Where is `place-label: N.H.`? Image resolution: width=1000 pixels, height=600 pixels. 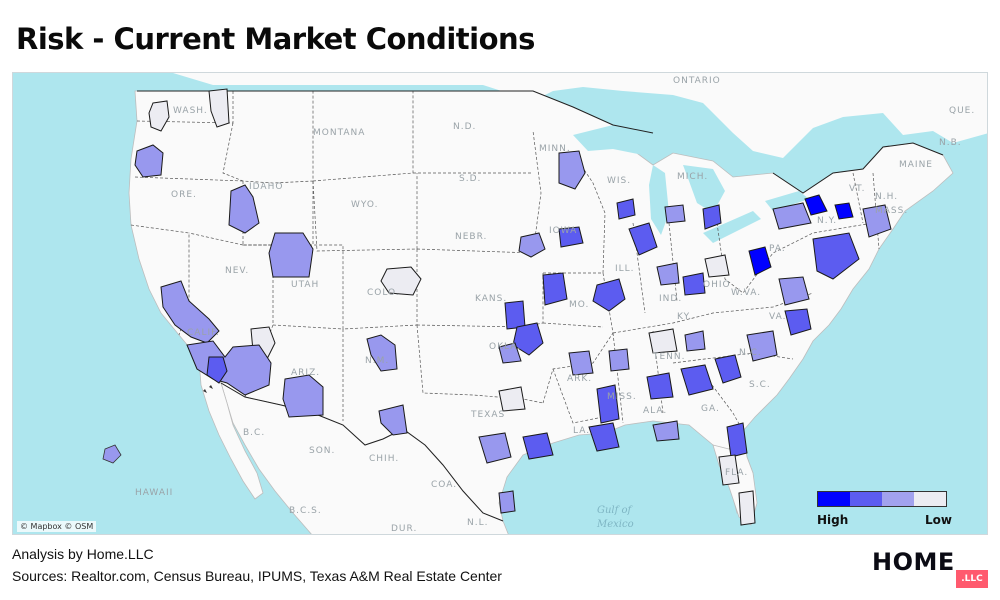
place-label: N.H. is located at coordinates (886, 197).